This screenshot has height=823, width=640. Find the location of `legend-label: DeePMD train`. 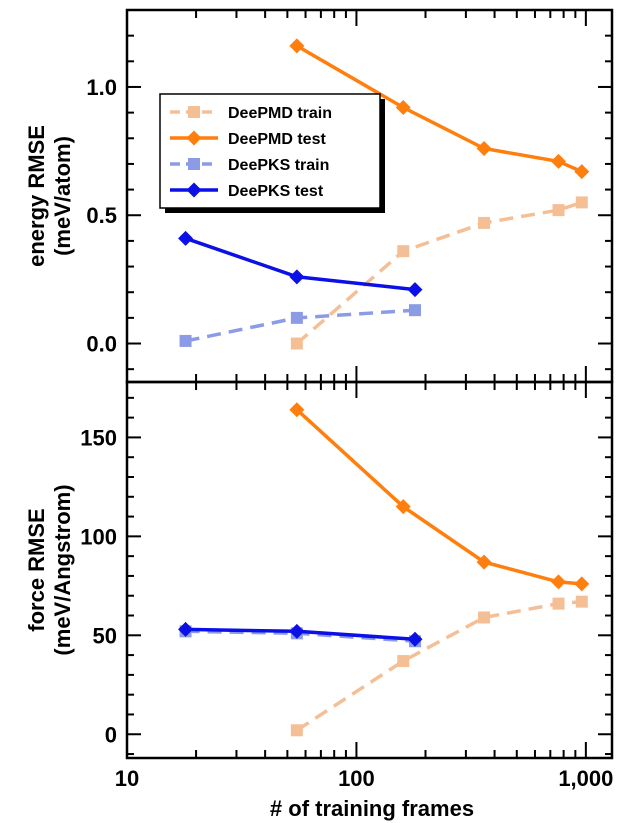

legend-label: DeePMD train is located at coordinates (280, 113).